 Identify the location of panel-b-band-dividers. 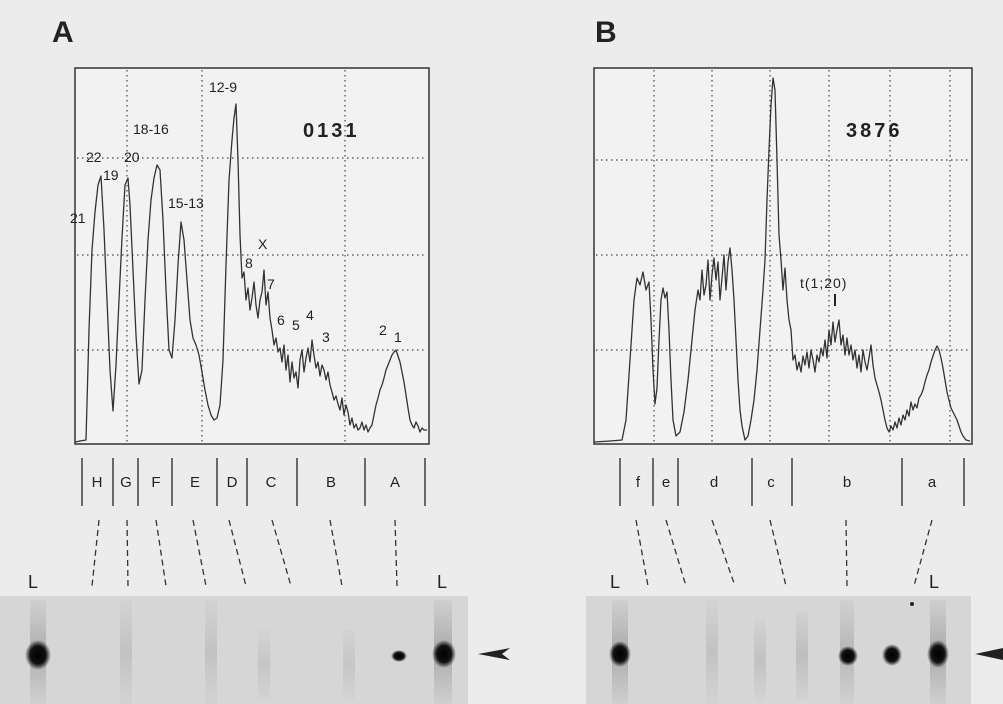
(792, 482).